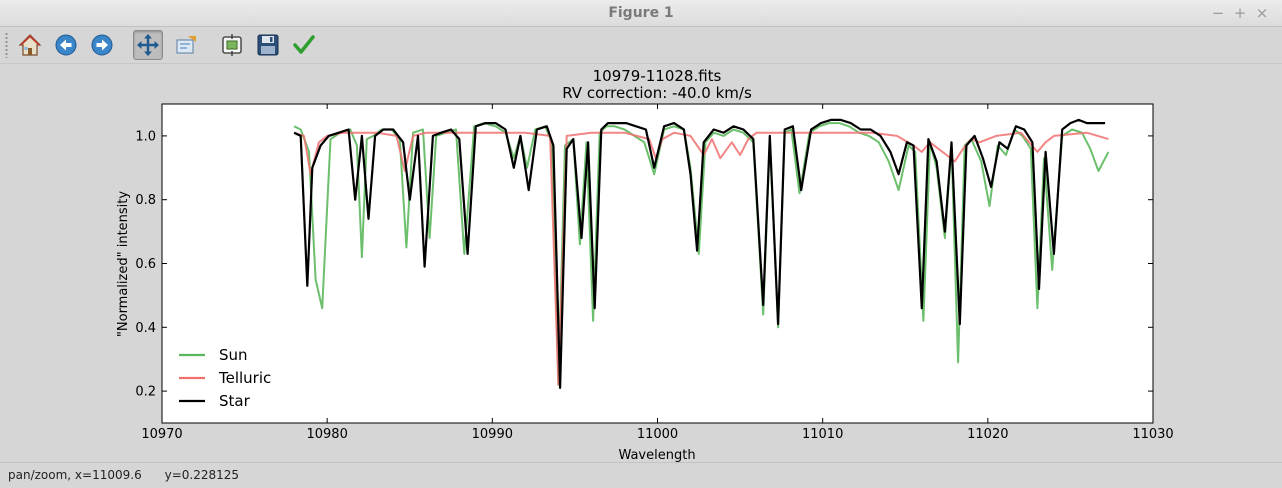 The width and height of the screenshot is (1282, 488). I want to click on window-title: Figure 1, so click(641, 13).